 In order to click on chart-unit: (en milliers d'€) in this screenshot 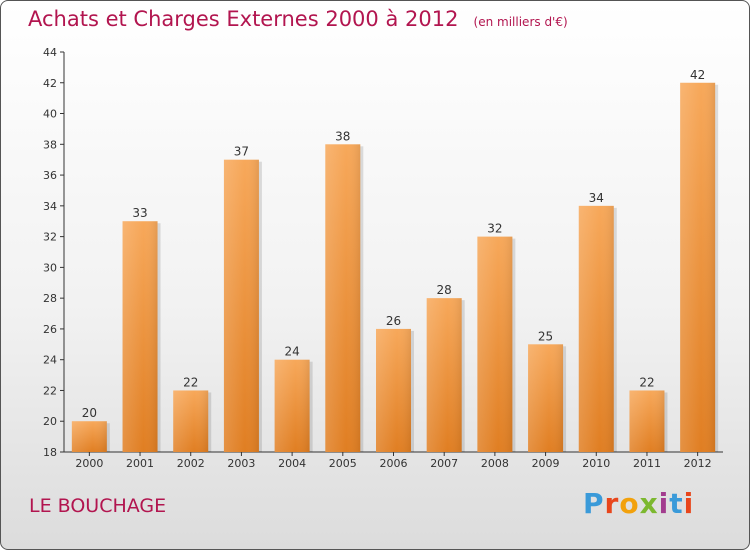, I will do `click(520, 22)`.